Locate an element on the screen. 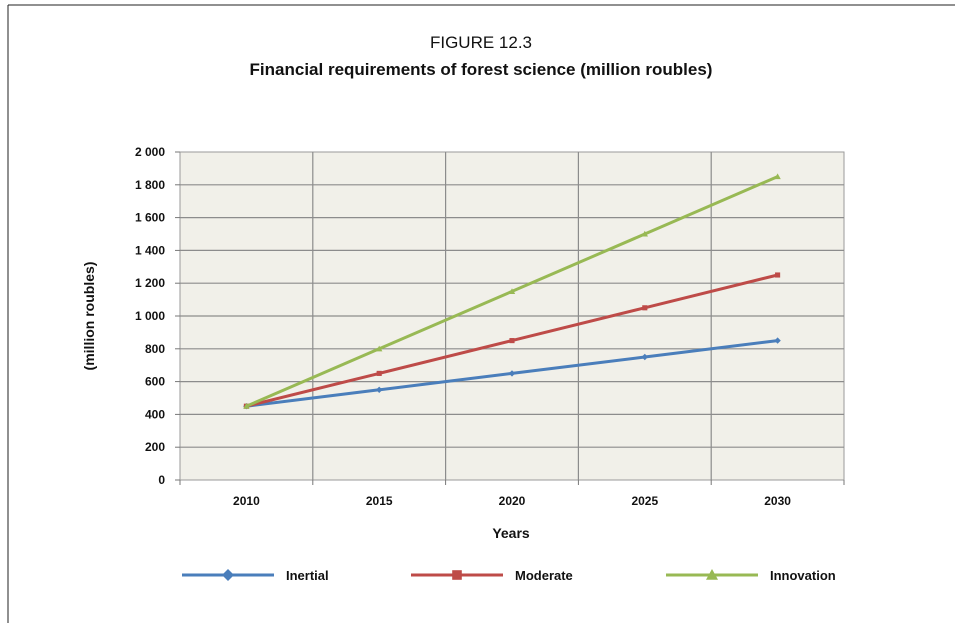 This screenshot has height=623, width=961. y-tick-label: 400 is located at coordinates (155, 414).